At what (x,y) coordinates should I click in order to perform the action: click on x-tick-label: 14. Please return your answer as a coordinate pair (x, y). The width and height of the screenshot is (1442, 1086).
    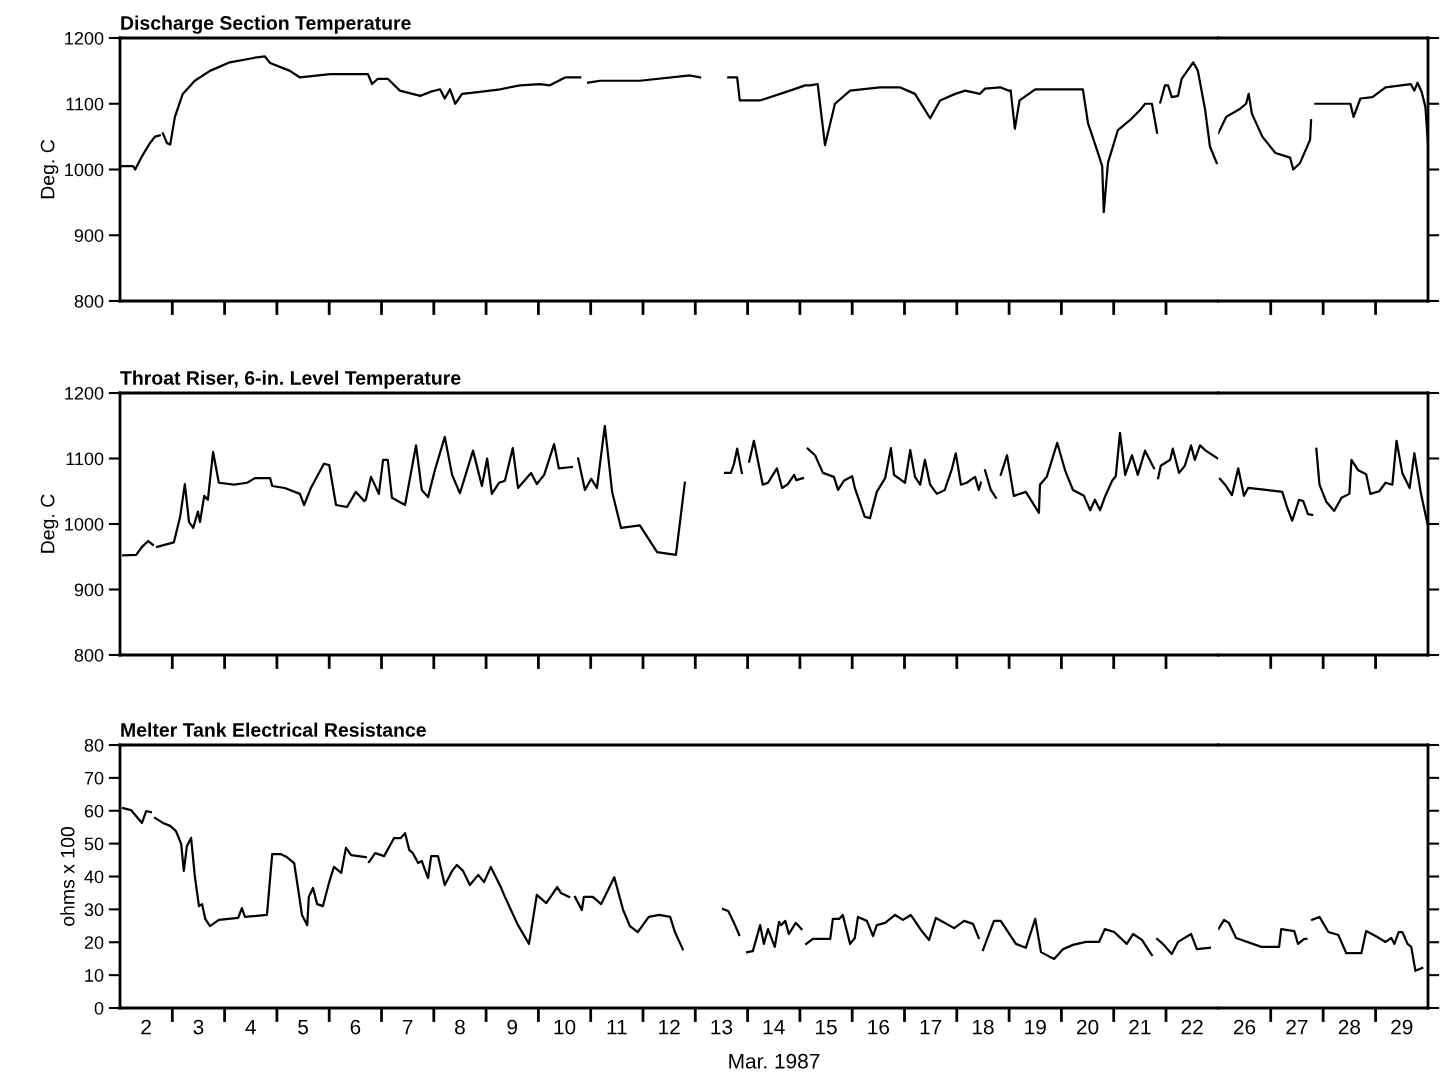
    Looking at the image, I should click on (774, 1027).